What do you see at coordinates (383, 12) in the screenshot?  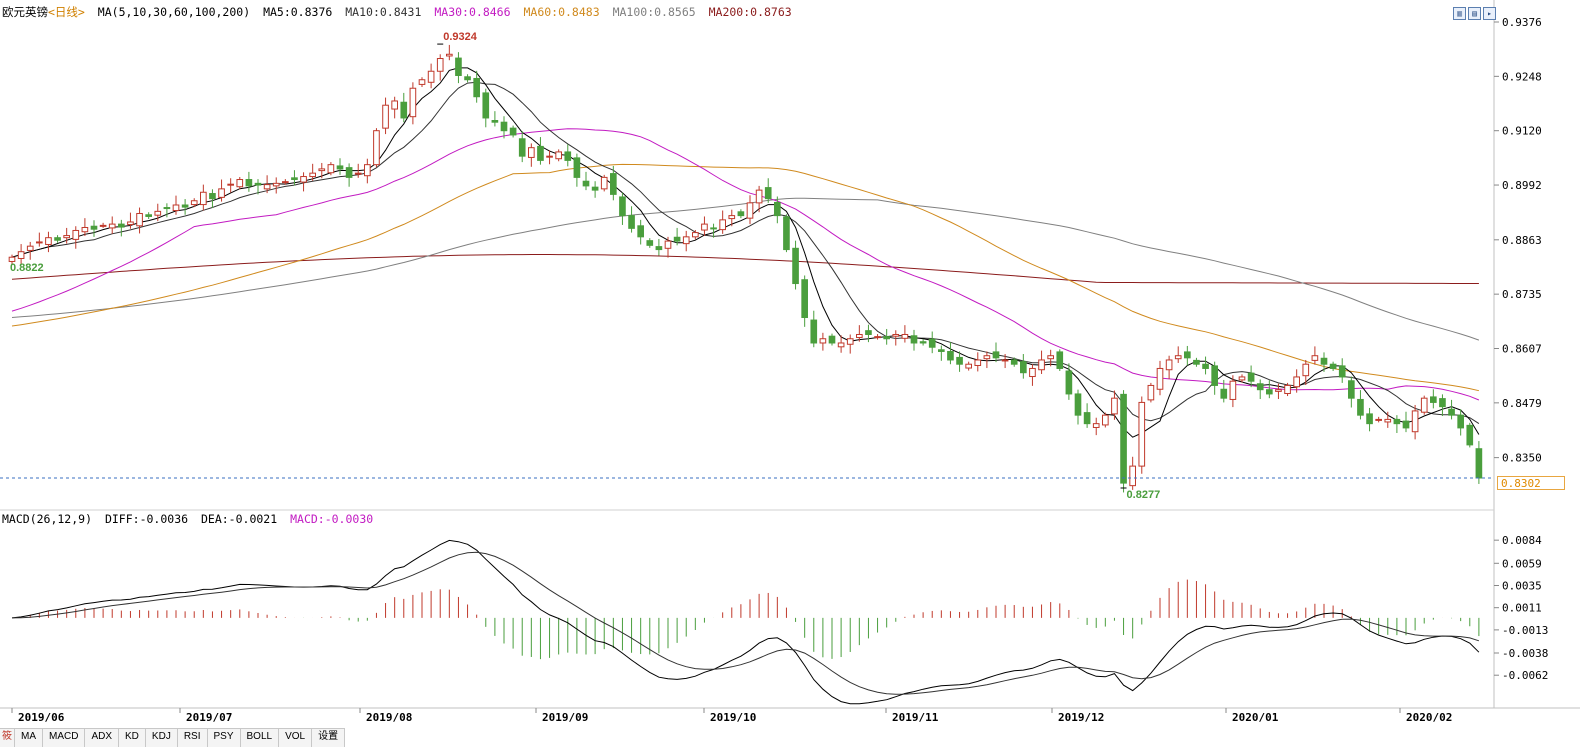 I see `ma10-label: MA10:0.8431` at bounding box center [383, 12].